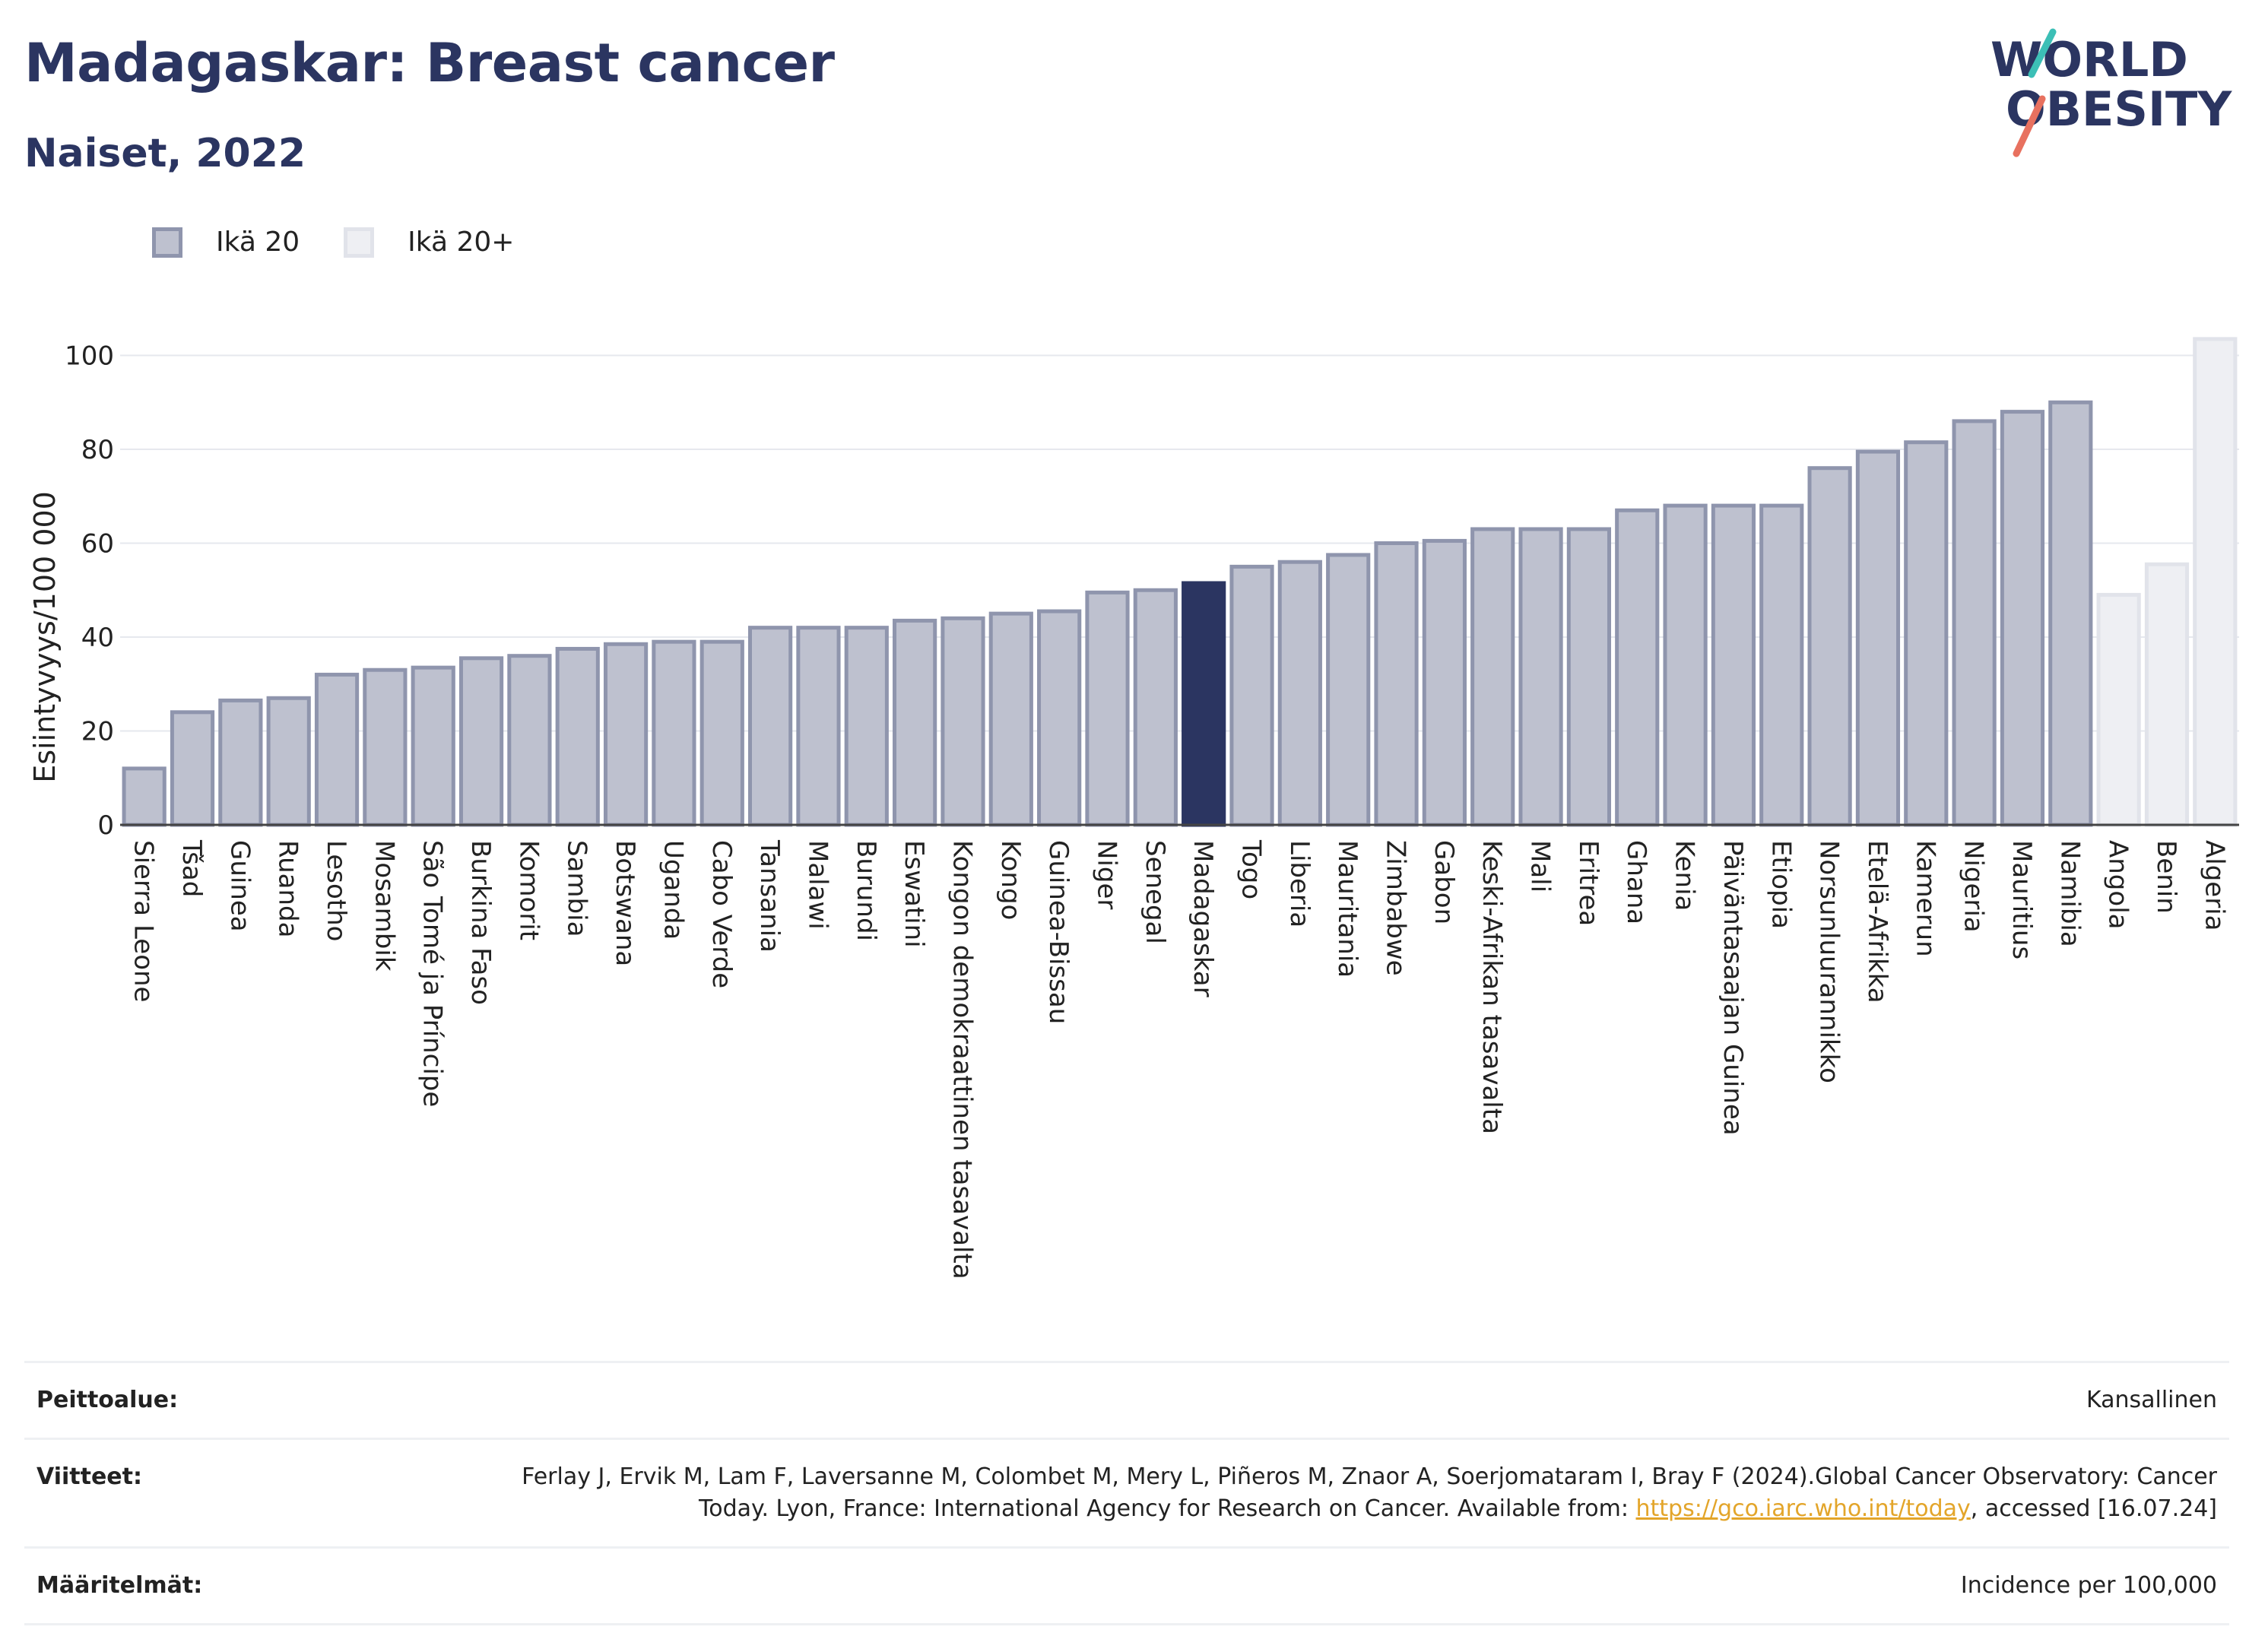 This screenshot has width=2249, height=1652. Describe the element at coordinates (1974, 623) in the screenshot. I see `bar-nigeria` at that location.